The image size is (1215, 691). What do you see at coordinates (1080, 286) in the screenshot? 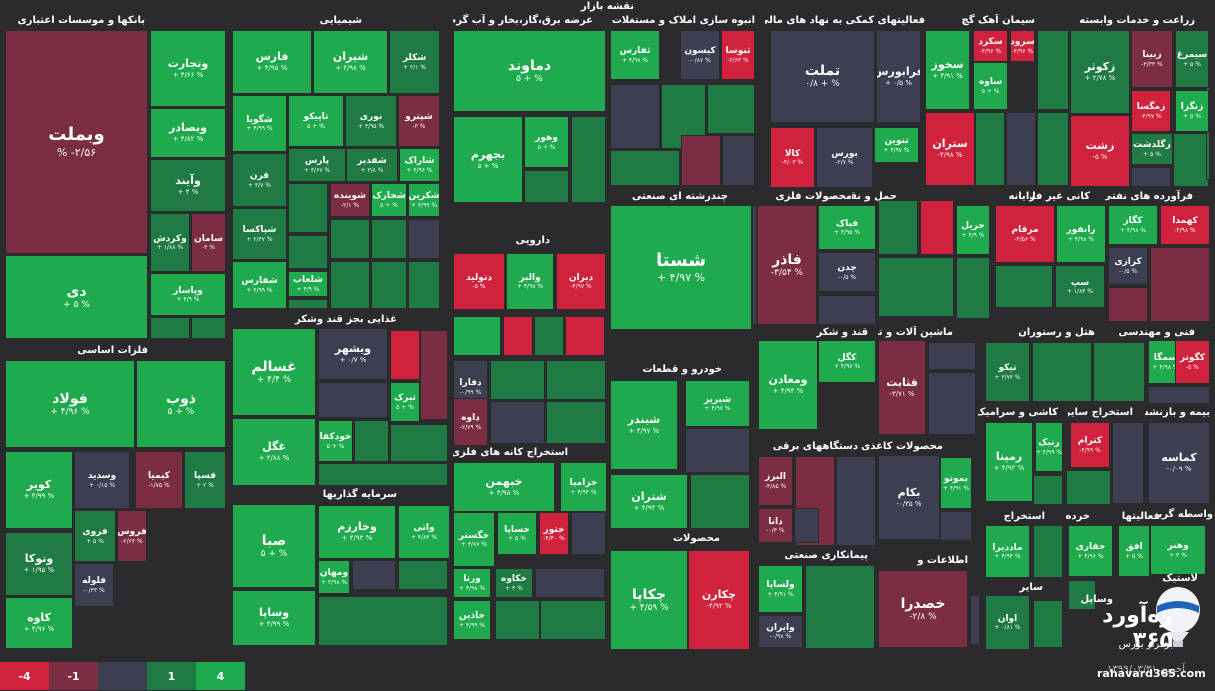
I see `stock-tile: سپ + ۱/۸۴ %` at bounding box center [1080, 286].